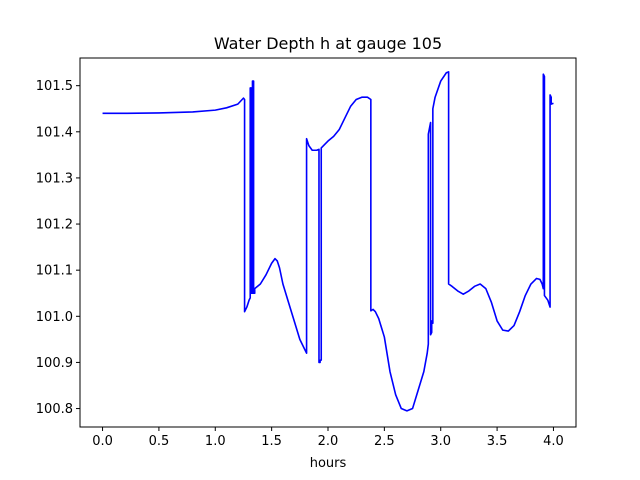  I want to click on y-tick-label: 101.3, so click(54, 178).